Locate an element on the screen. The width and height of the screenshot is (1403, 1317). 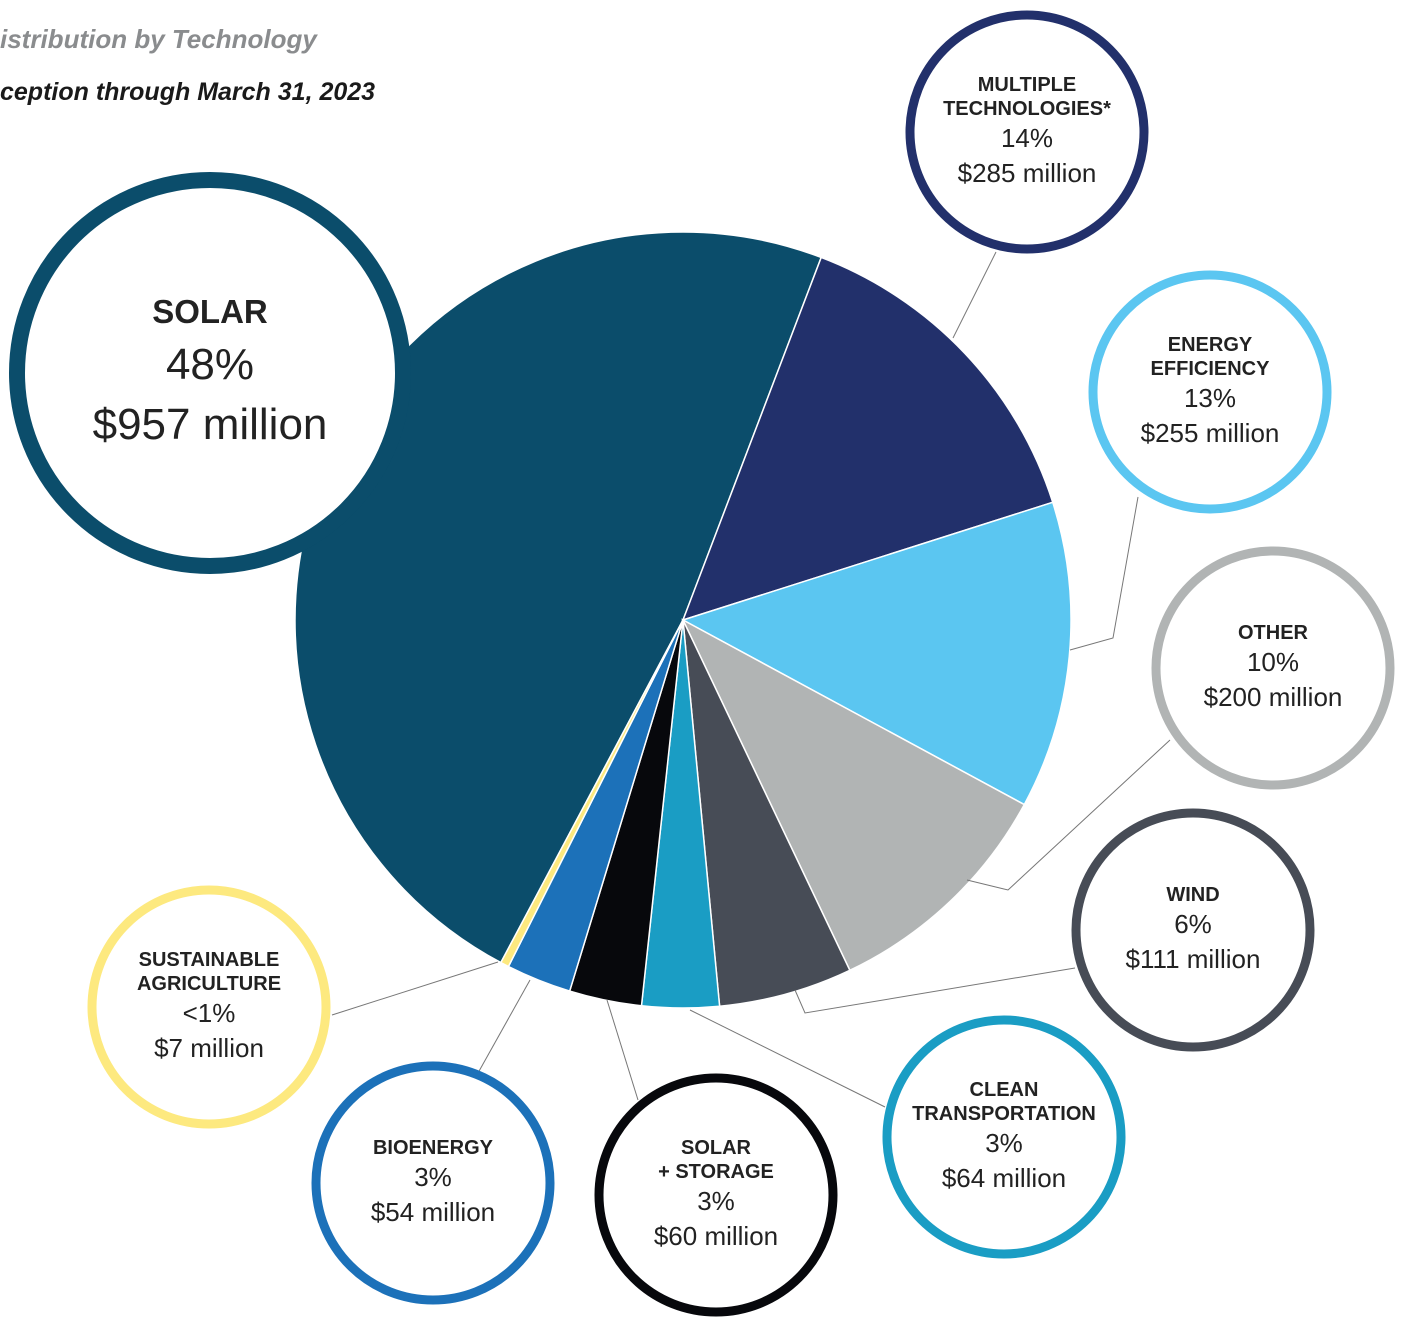
value-label: $64 million is located at coordinates (1004, 1178).